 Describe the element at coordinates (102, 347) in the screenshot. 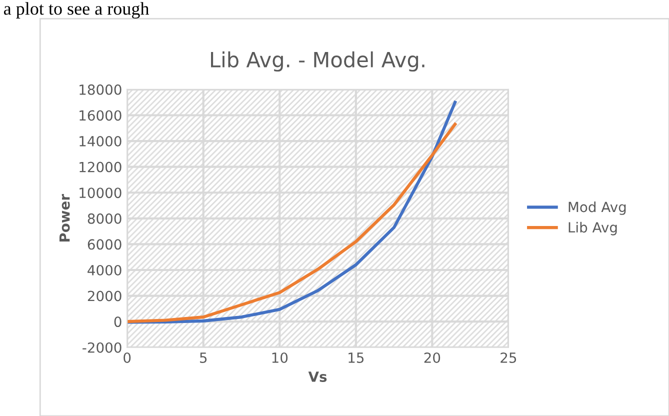

I see `y-tick-label: -2000` at that location.